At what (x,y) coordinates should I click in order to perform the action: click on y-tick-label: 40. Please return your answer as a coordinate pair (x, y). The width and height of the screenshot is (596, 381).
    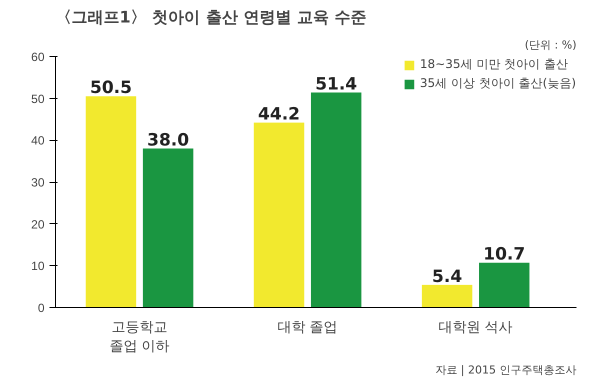
    Looking at the image, I should click on (38, 141).